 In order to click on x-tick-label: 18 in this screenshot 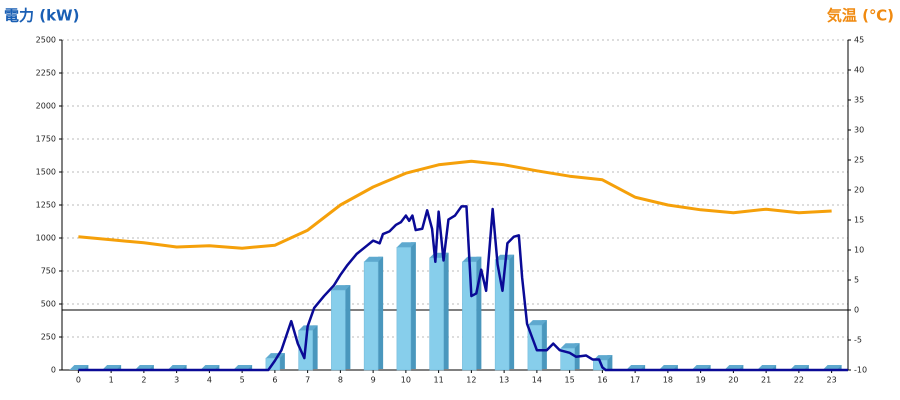, I will do `click(668, 380)`.